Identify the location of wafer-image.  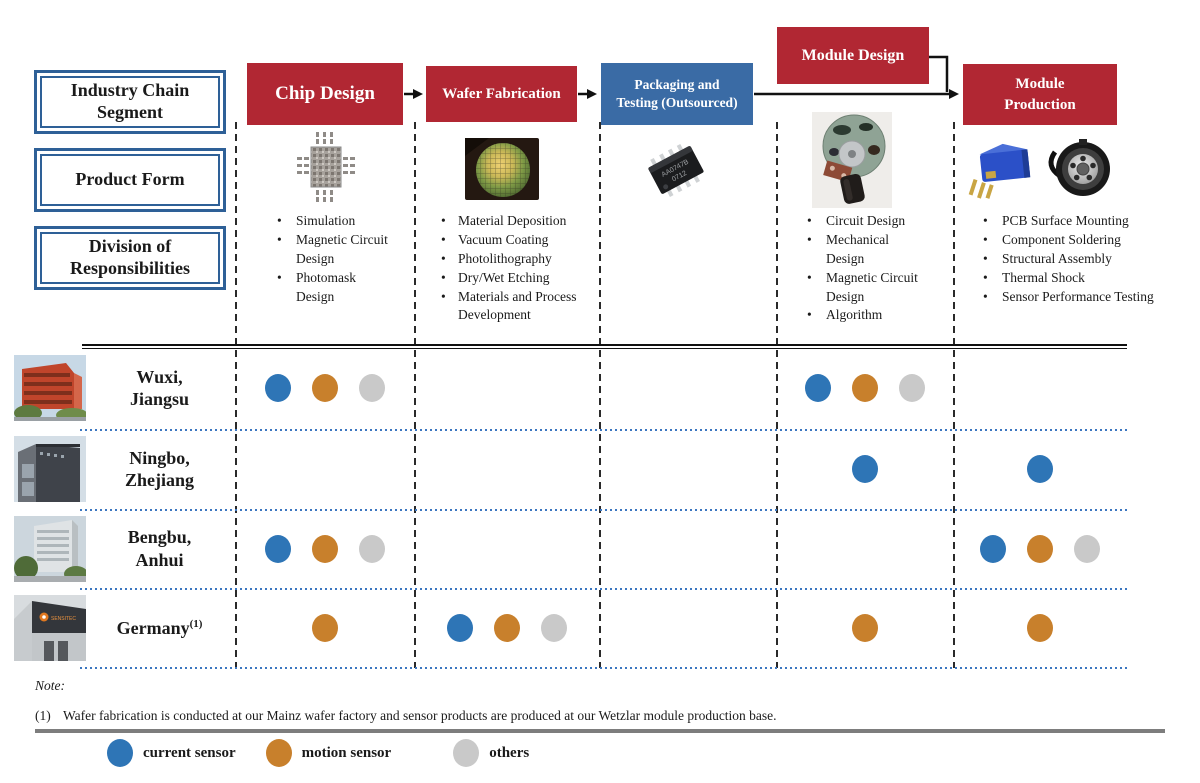
(502, 169).